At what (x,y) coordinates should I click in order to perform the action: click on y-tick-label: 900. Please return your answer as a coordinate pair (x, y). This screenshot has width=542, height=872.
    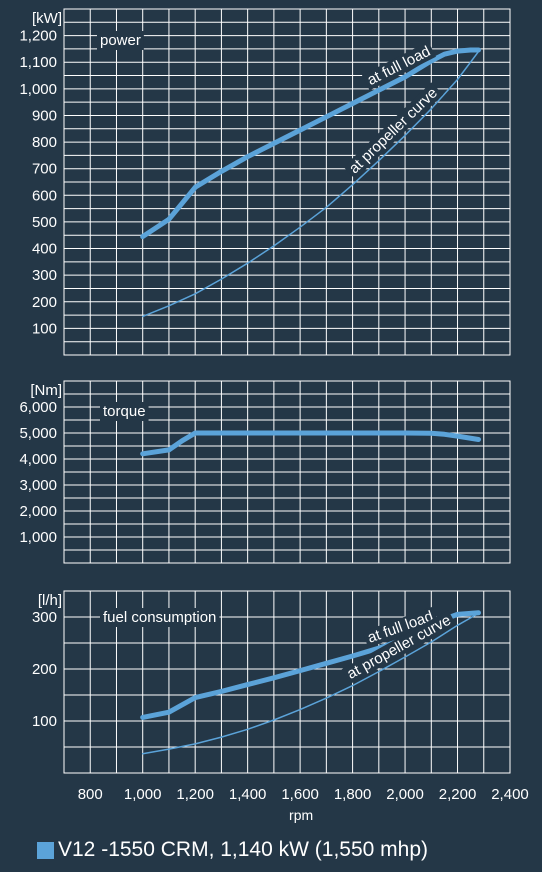
    Looking at the image, I should click on (44, 115).